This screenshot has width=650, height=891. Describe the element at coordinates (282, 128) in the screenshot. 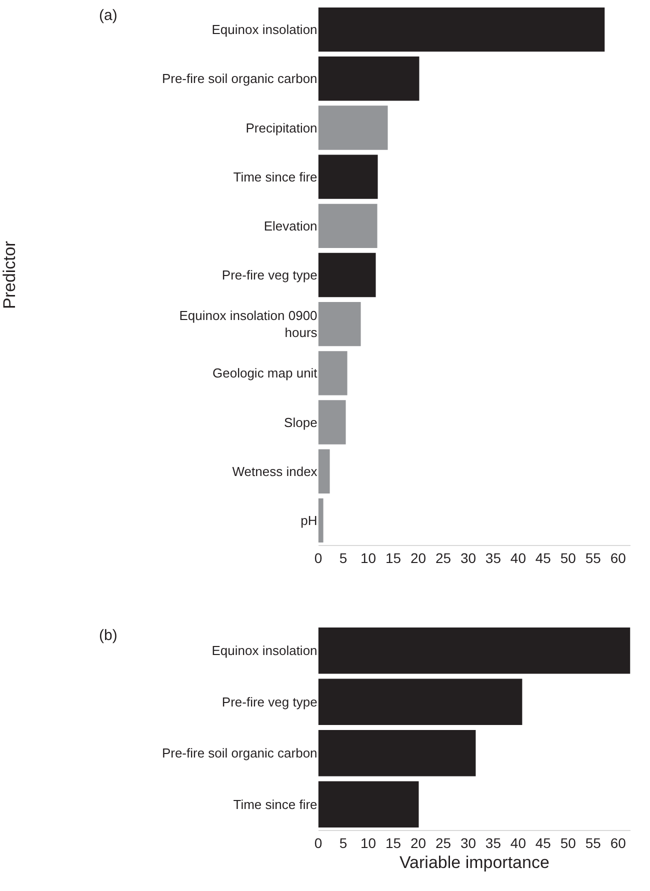

I see `y-tick-label: Precipitation` at that location.